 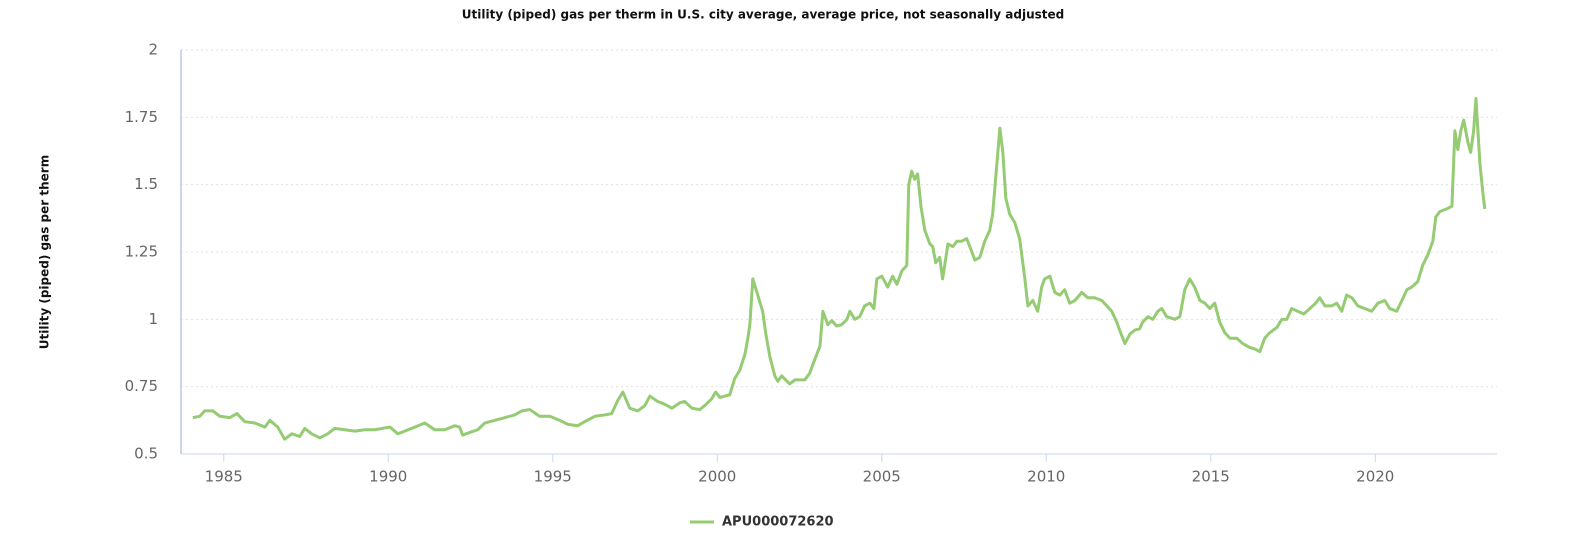 What do you see at coordinates (45, 252) in the screenshot?
I see `y-axis-label: Utility (piped) gas per therm` at bounding box center [45, 252].